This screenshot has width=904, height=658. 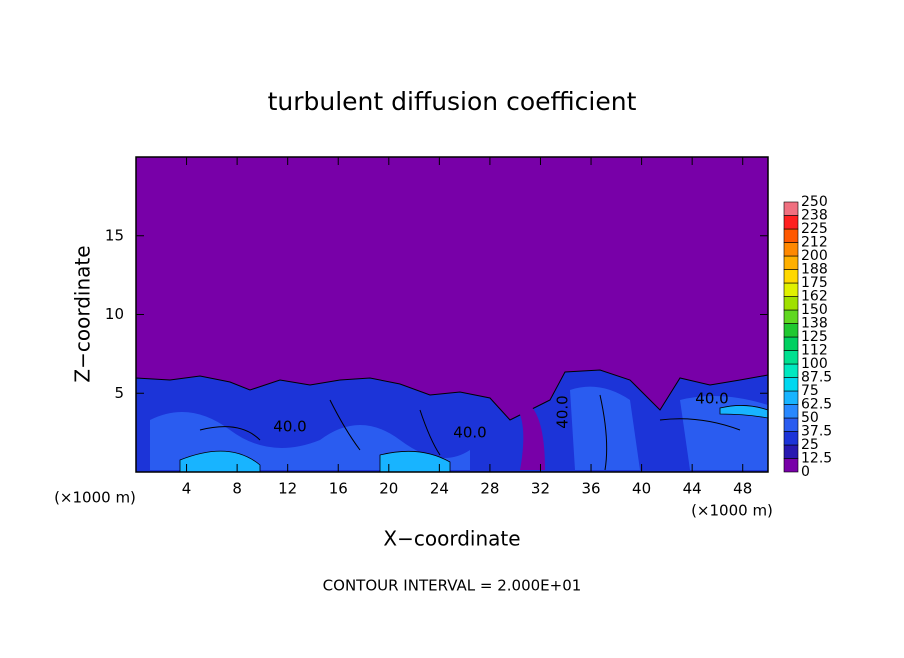 What do you see at coordinates (814, 243) in the screenshot?
I see `colorbar-label: 212` at bounding box center [814, 243].